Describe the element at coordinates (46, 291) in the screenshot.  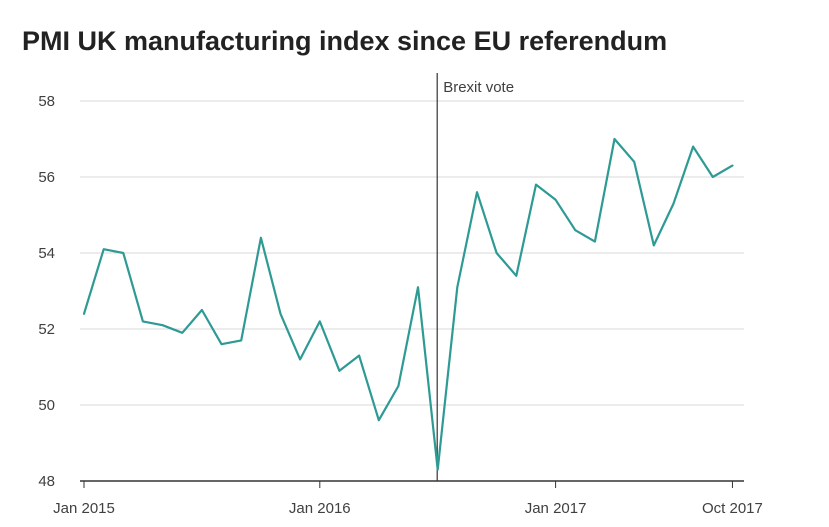
I see `y-axis: 48 50 52 54 56 58` at that location.